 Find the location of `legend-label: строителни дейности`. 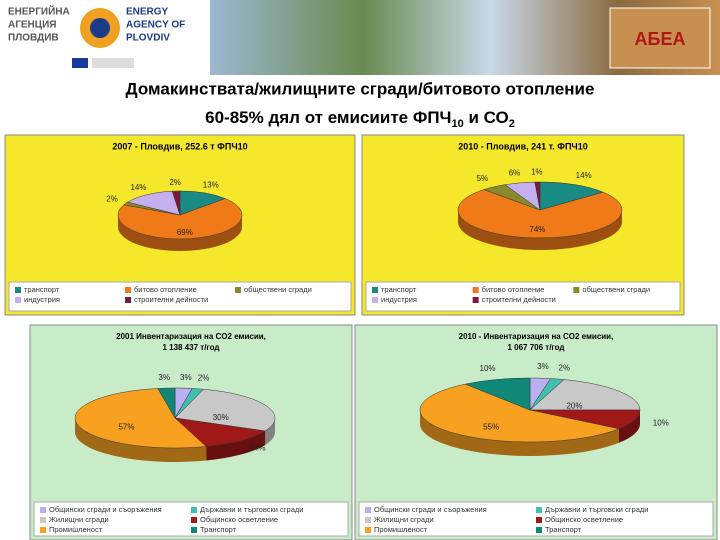

legend-label: строителни дейности is located at coordinates (171, 299).